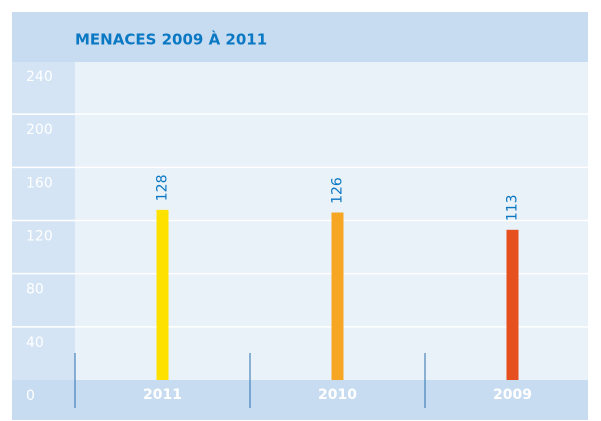 The height and width of the screenshot is (421, 601). What do you see at coordinates (39, 77) in the screenshot?
I see `y-tick-label: 240` at bounding box center [39, 77].